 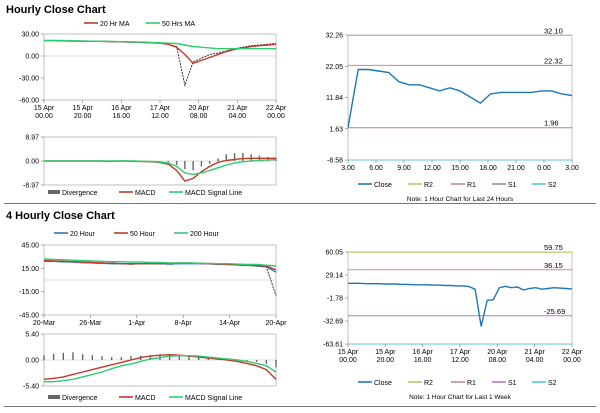 What do you see at coordinates (300, 203) in the screenshot?
I see `separator-top` at bounding box center [300, 203].